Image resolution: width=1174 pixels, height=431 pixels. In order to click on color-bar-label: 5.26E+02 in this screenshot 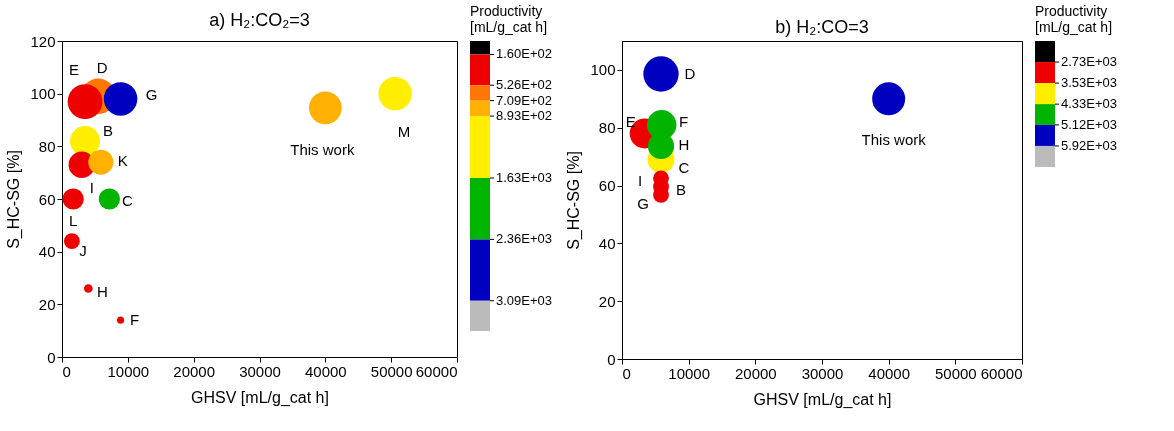, I will do `click(524, 85)`.